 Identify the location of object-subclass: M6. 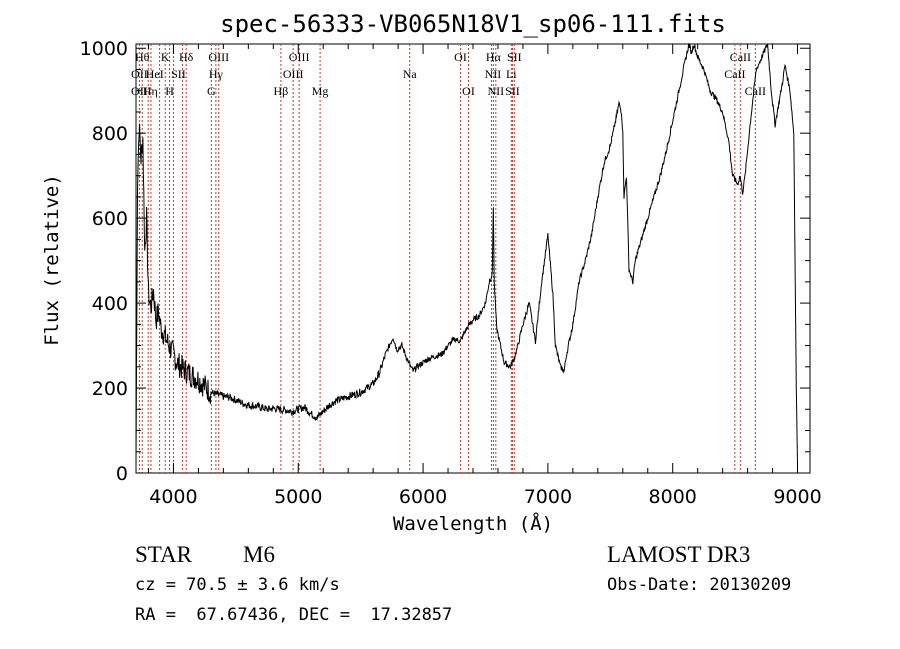
(259, 554).